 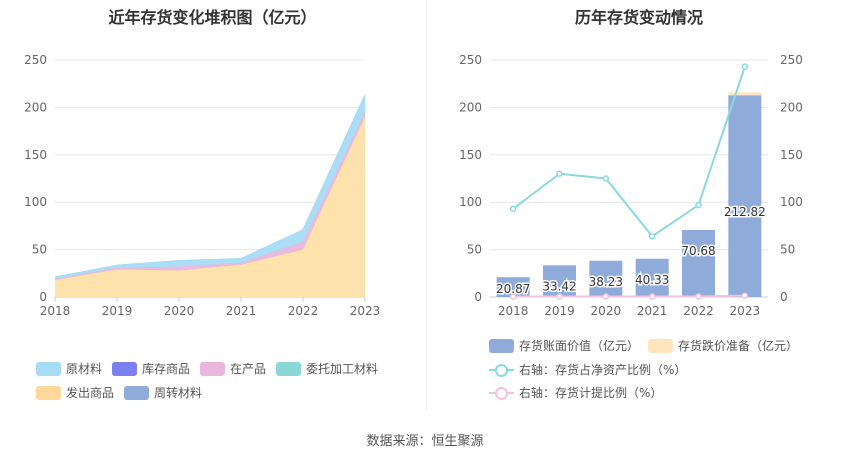 I want to click on y2-tick-label: 100, so click(x=791, y=202).